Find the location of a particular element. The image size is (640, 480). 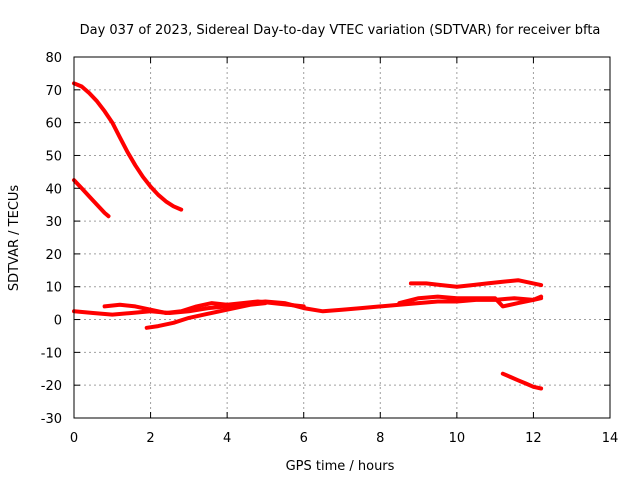

y-axis-label: SDTVAR / TECUs is located at coordinates (14, 238).